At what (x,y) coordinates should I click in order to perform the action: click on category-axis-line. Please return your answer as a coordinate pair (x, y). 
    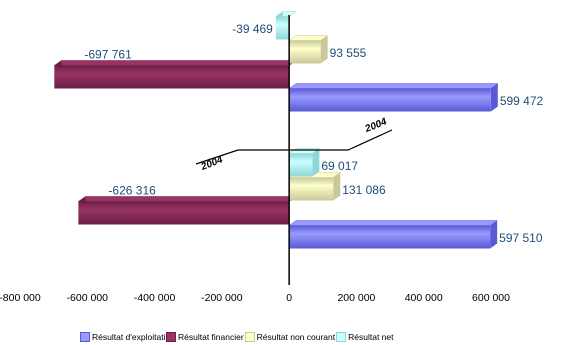
    Looking at the image, I should click on (294, 147).